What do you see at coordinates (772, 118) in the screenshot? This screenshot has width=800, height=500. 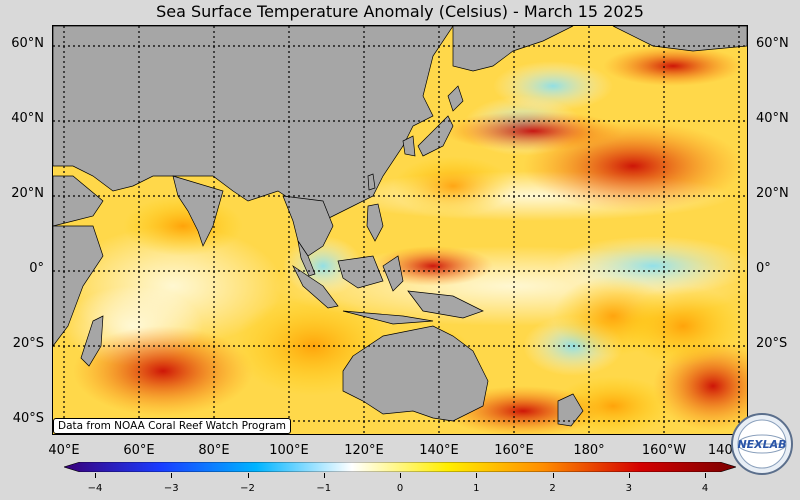 I see `lat-label-40n-right: 40°N` at bounding box center [772, 118].